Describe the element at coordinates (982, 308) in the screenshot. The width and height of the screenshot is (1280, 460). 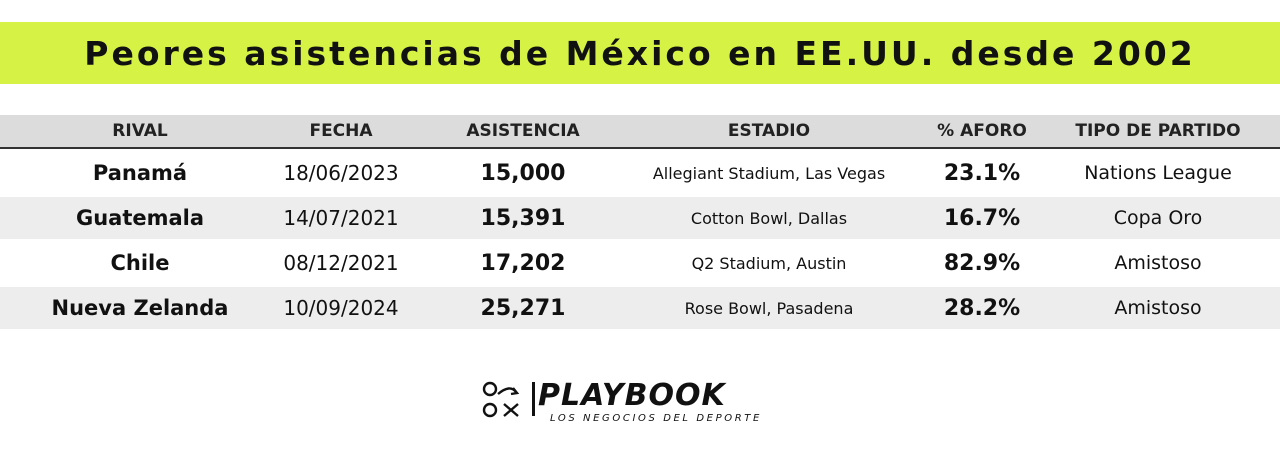
I see `cell-aforo: 28.2%` at that location.